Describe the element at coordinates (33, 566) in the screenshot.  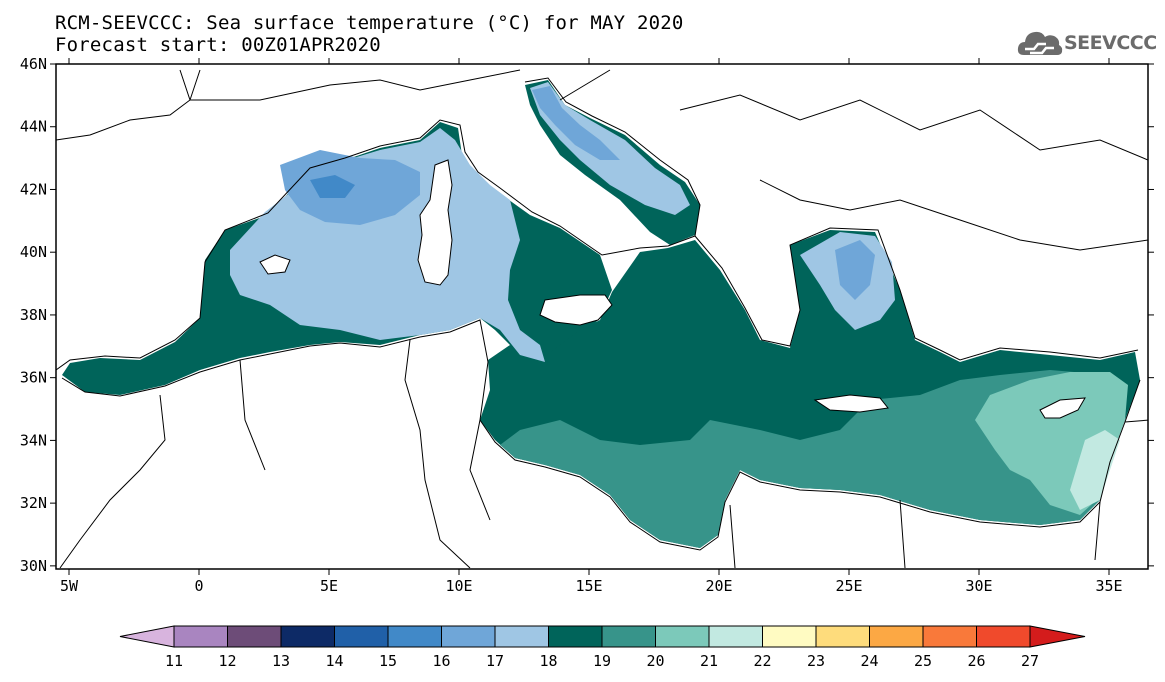
I see `lat-tick-label: 30N` at that location.